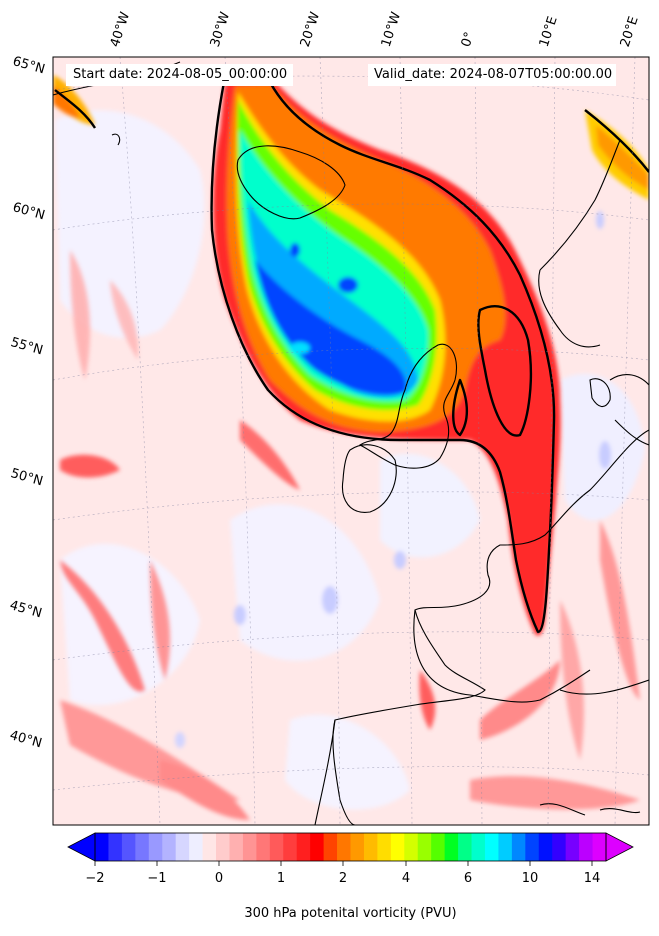 Image resolution: width=659 pixels, height=936 pixels. Describe the element at coordinates (350, 913) in the screenshot. I see `colorbar-title: 300 hPa potenital vorticity (PVU)` at that location.